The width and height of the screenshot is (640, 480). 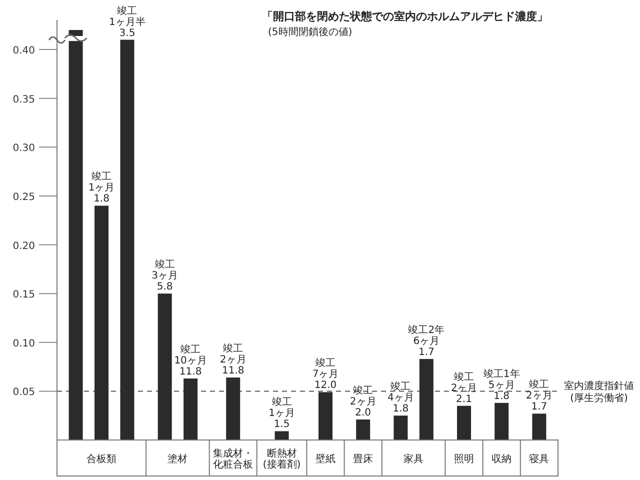 What do you see at coordinates (23, 344) in the screenshot?
I see `y-tick-label: 0.10` at bounding box center [23, 344].